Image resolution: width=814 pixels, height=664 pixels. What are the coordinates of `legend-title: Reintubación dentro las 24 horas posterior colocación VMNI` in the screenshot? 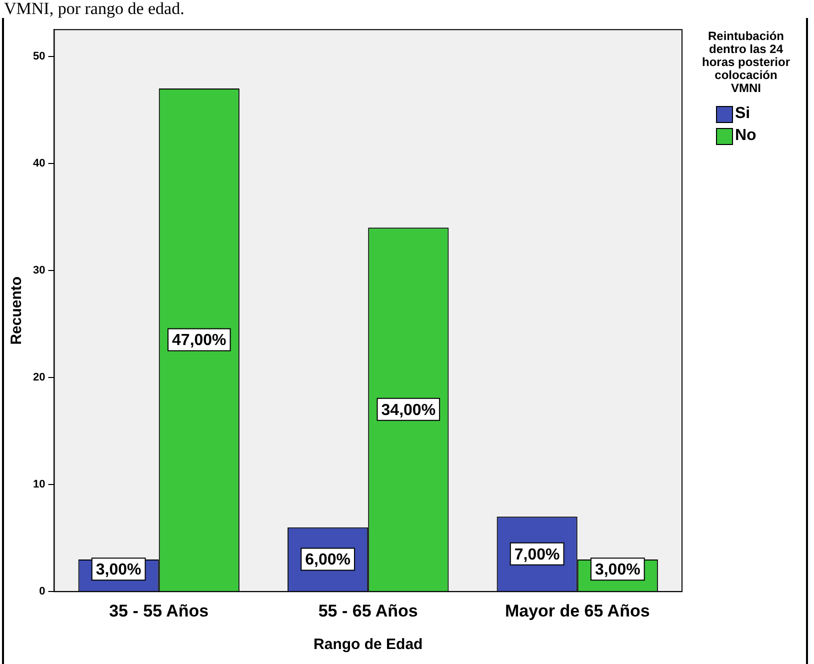 It's located at (746, 62).